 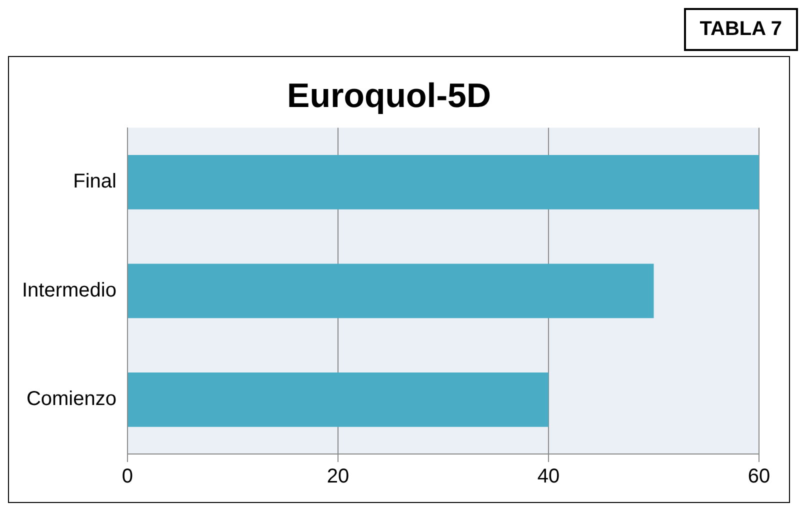 I want to click on y-tick-label: Intermedio, so click(x=69, y=290).